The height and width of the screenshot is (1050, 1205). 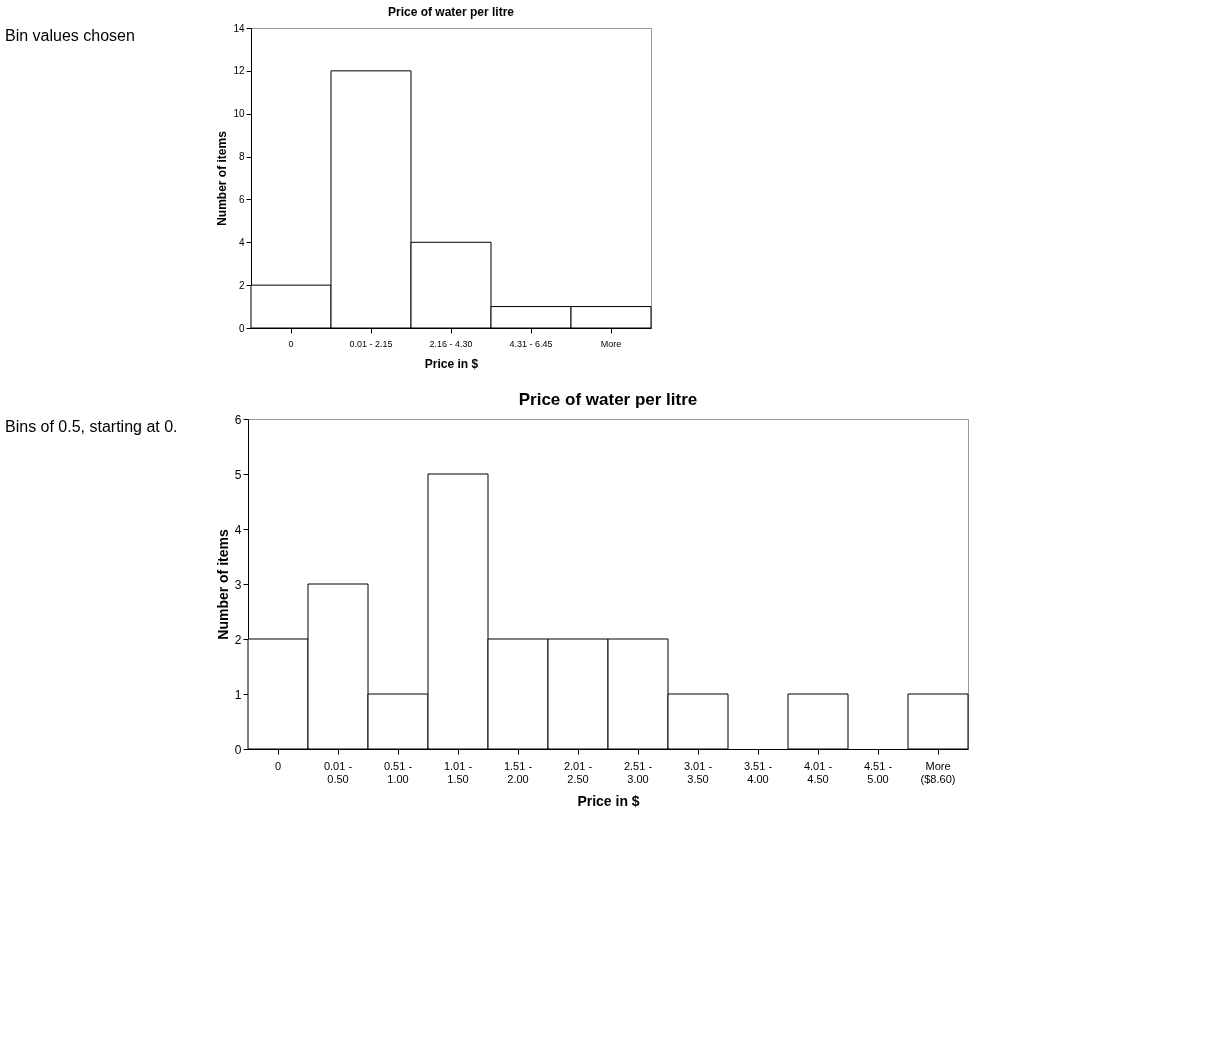 What do you see at coordinates (611, 343) in the screenshot?
I see `x-tick-label: More` at bounding box center [611, 343].